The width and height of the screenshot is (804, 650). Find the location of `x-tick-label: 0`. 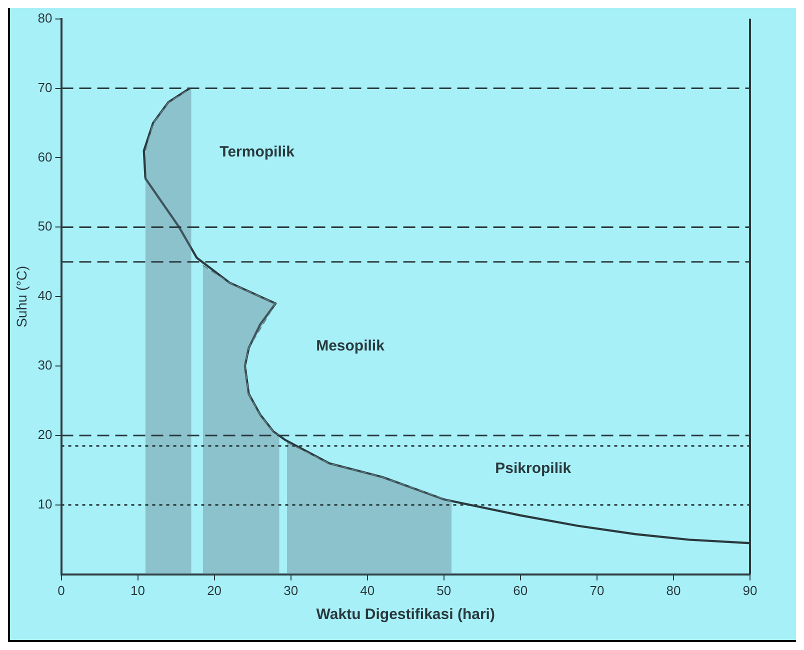

x-tick-label: 0 is located at coordinates (61, 590).